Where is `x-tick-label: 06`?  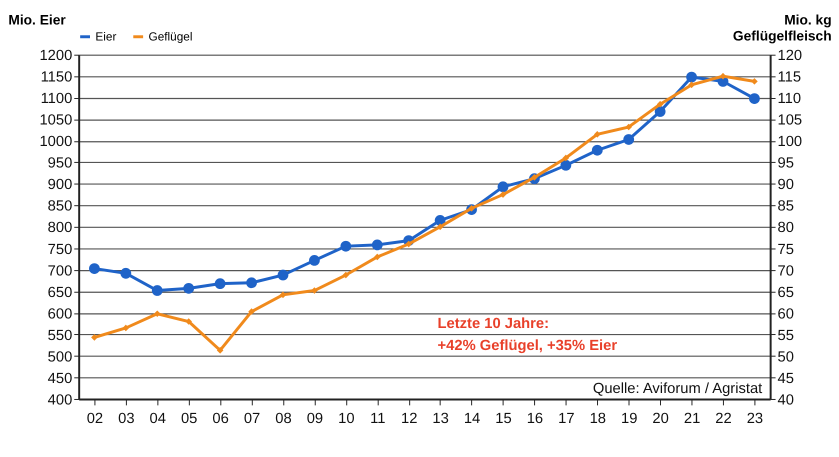 x-tick-label: 06 is located at coordinates (220, 419).